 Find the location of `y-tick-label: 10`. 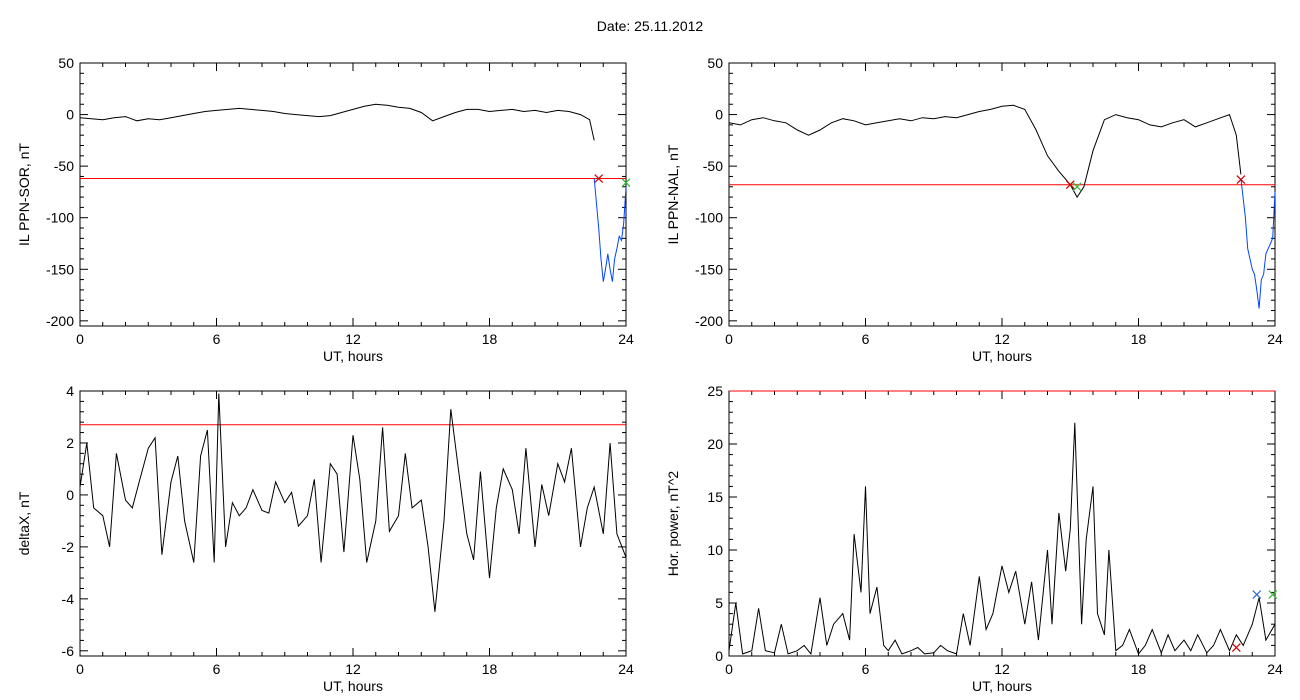

y-tick-label: 10 is located at coordinates (715, 550).